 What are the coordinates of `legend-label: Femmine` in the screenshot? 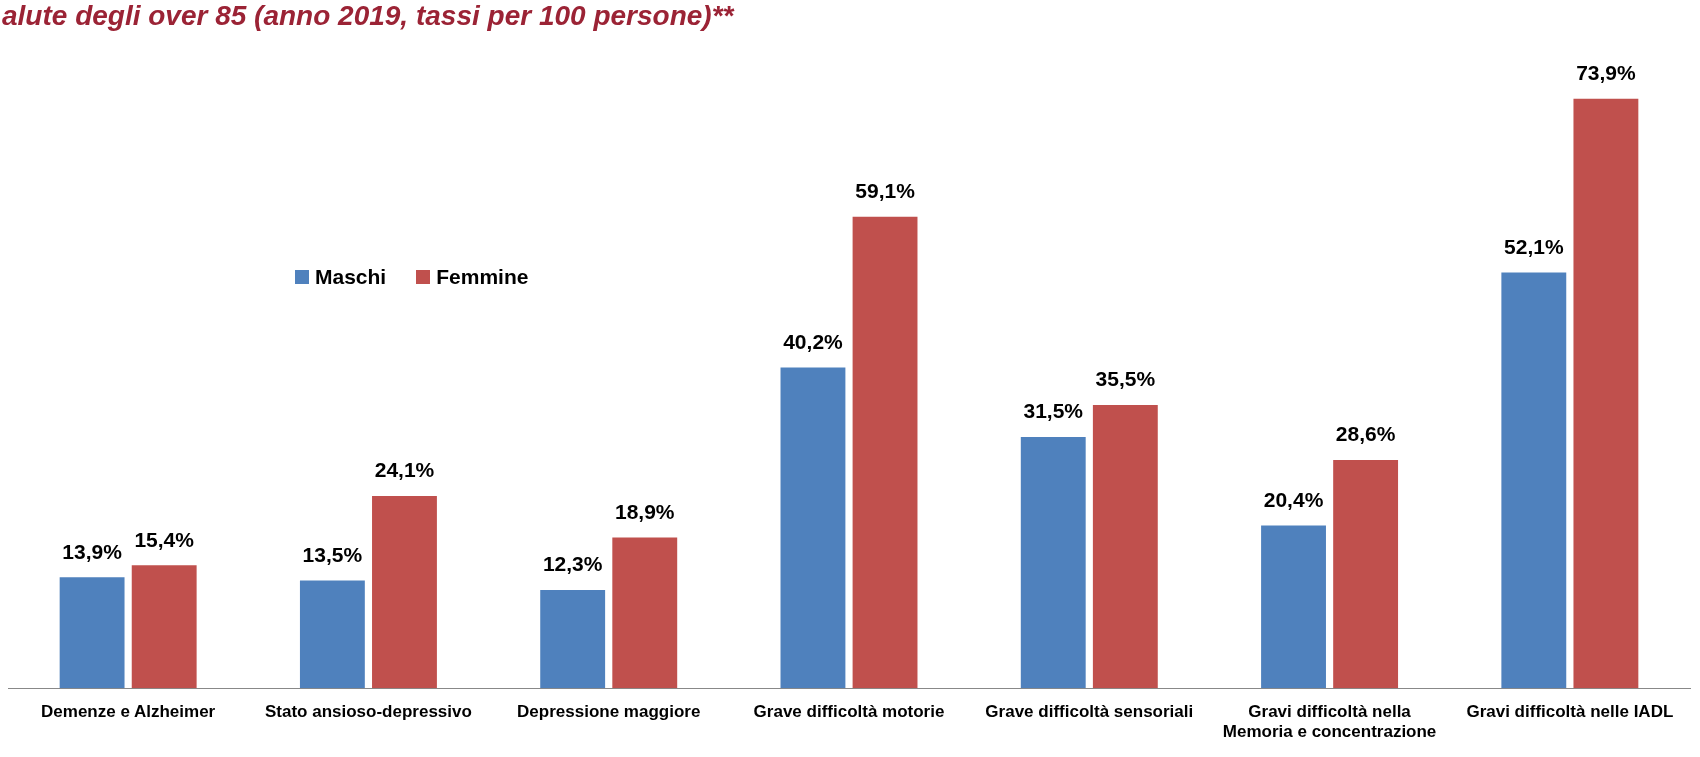 It's located at (482, 277).